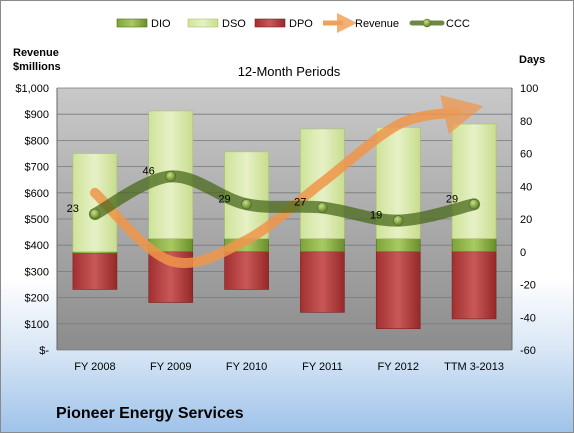 The height and width of the screenshot is (433, 574). I want to click on left-tick-label: $400, so click(37, 246).